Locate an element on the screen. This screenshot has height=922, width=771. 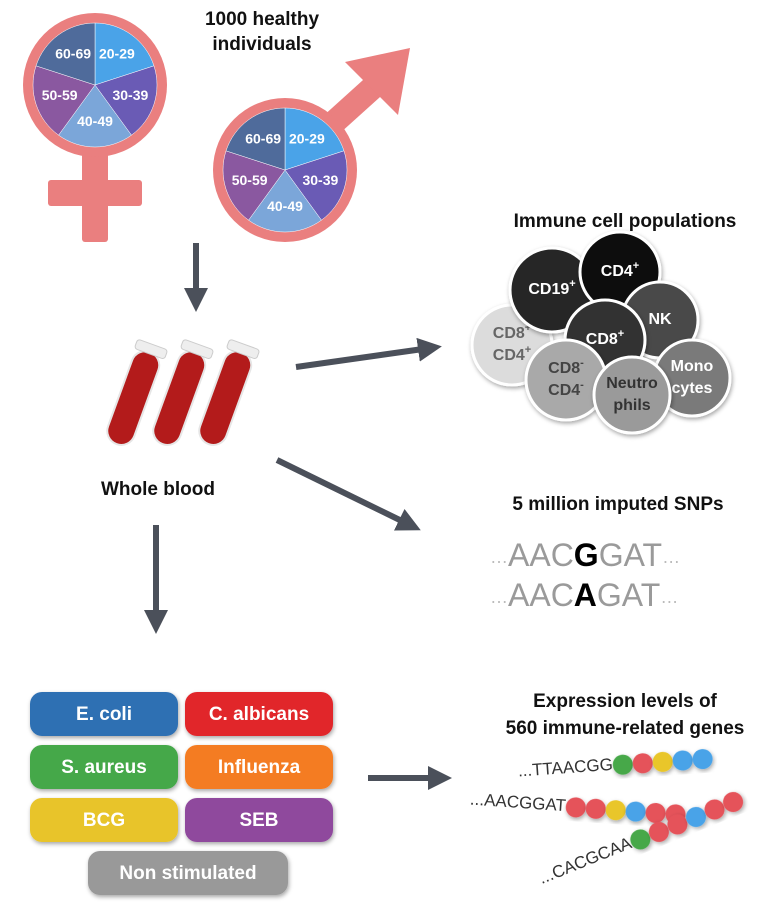
gene-sequence-text: ...AACGGAT is located at coordinates (517, 803).